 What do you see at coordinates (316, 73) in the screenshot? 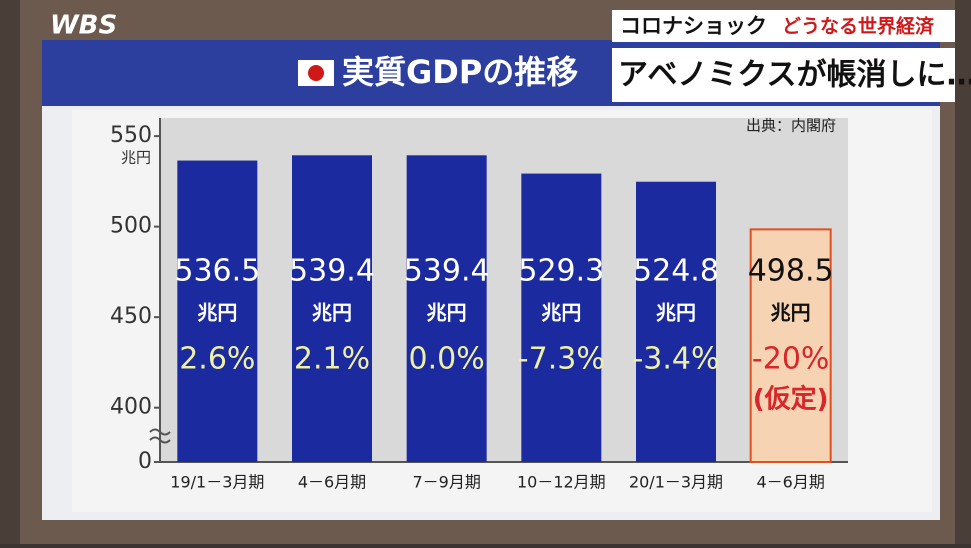
I see `flag-circle` at bounding box center [316, 73].